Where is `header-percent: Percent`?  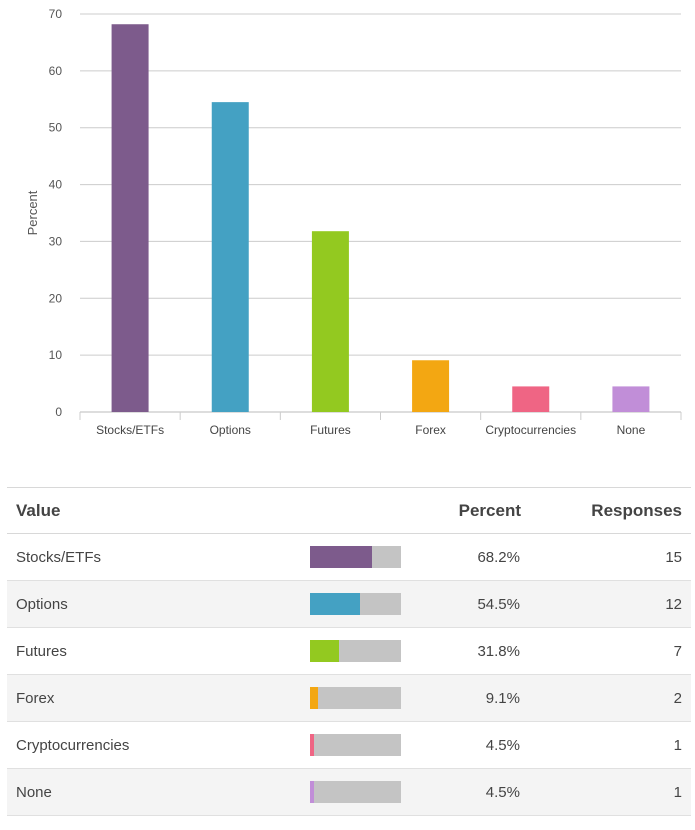
header-percent: Percent is located at coordinates (489, 510).